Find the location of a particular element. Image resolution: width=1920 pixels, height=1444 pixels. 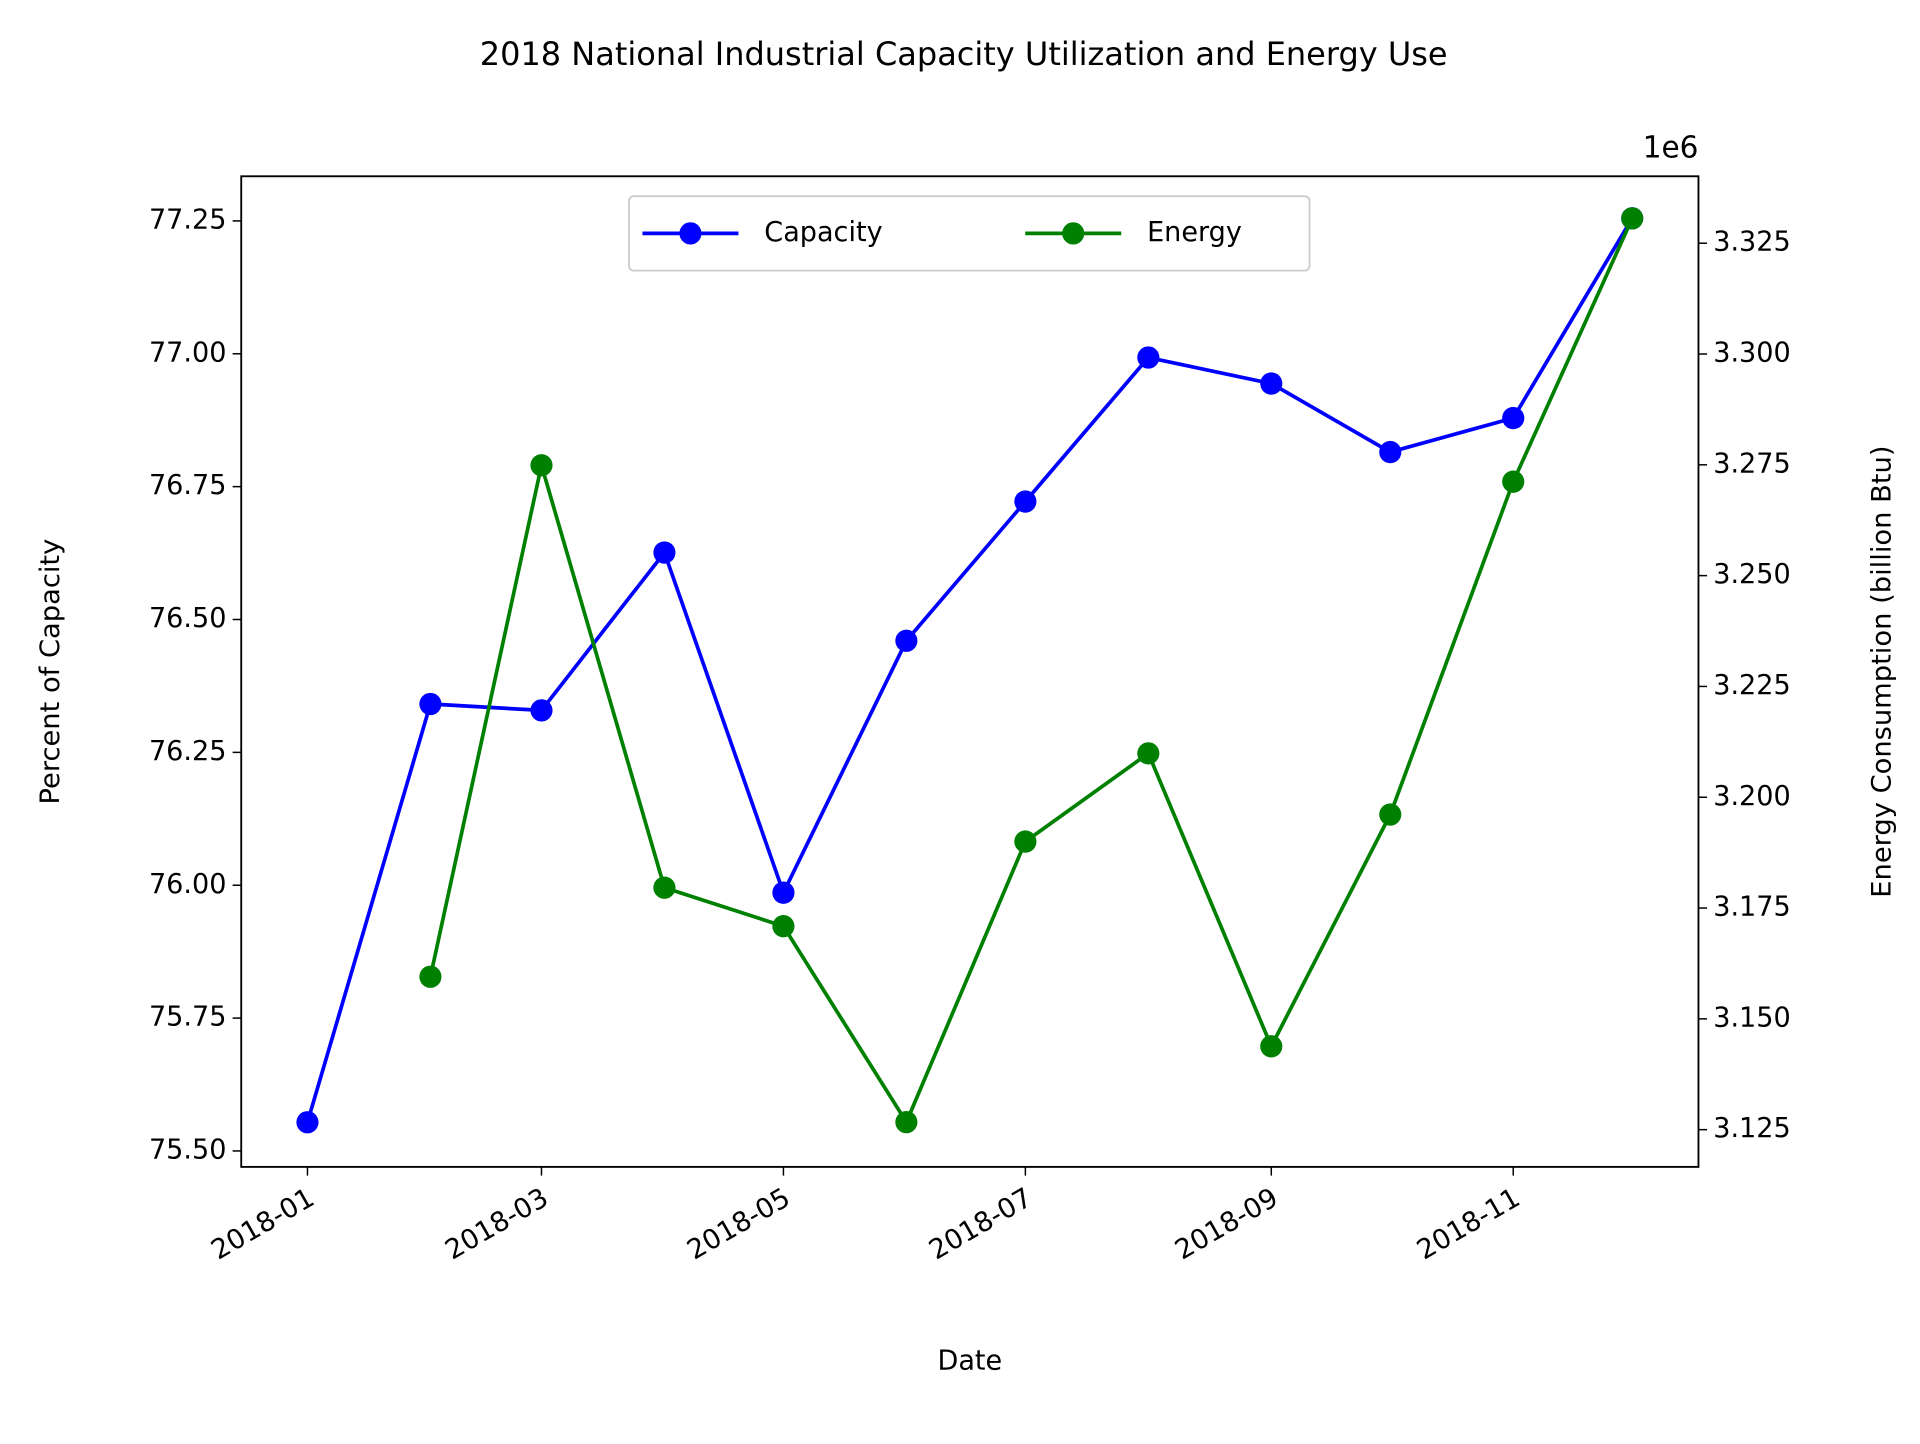

x-tick-label: 2018-07 is located at coordinates (980, 1224).